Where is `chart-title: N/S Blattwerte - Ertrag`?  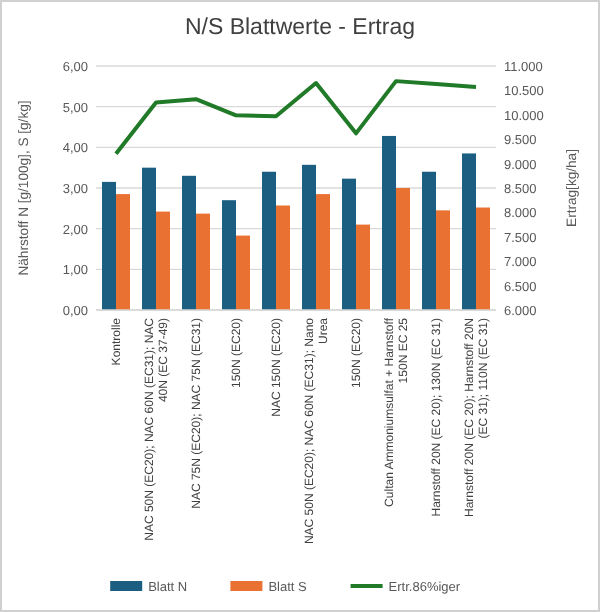
chart-title: N/S Blattwerte - Ertrag is located at coordinates (300, 28).